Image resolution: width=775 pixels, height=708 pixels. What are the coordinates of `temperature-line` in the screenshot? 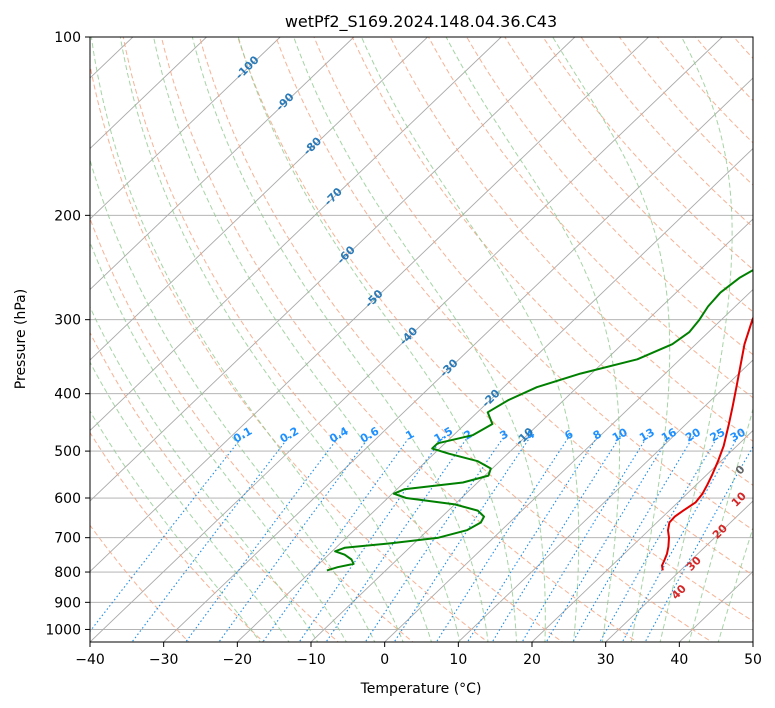 It's located at (707, 443).